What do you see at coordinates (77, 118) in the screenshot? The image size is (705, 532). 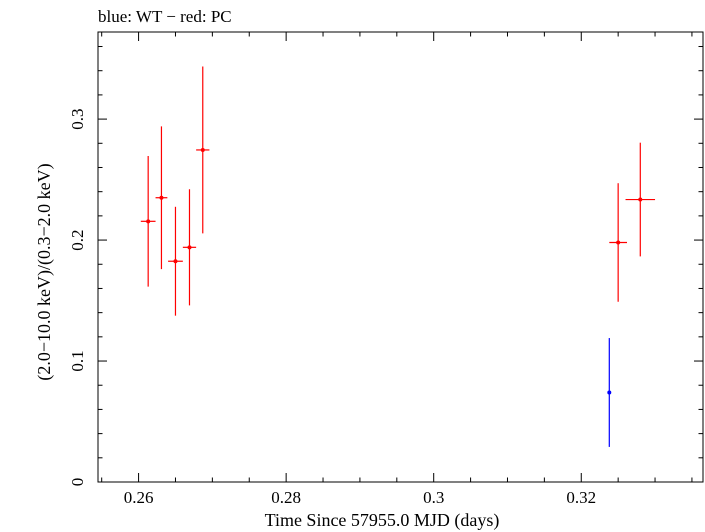 I see `y-tick-label: 0.3` at bounding box center [77, 118].